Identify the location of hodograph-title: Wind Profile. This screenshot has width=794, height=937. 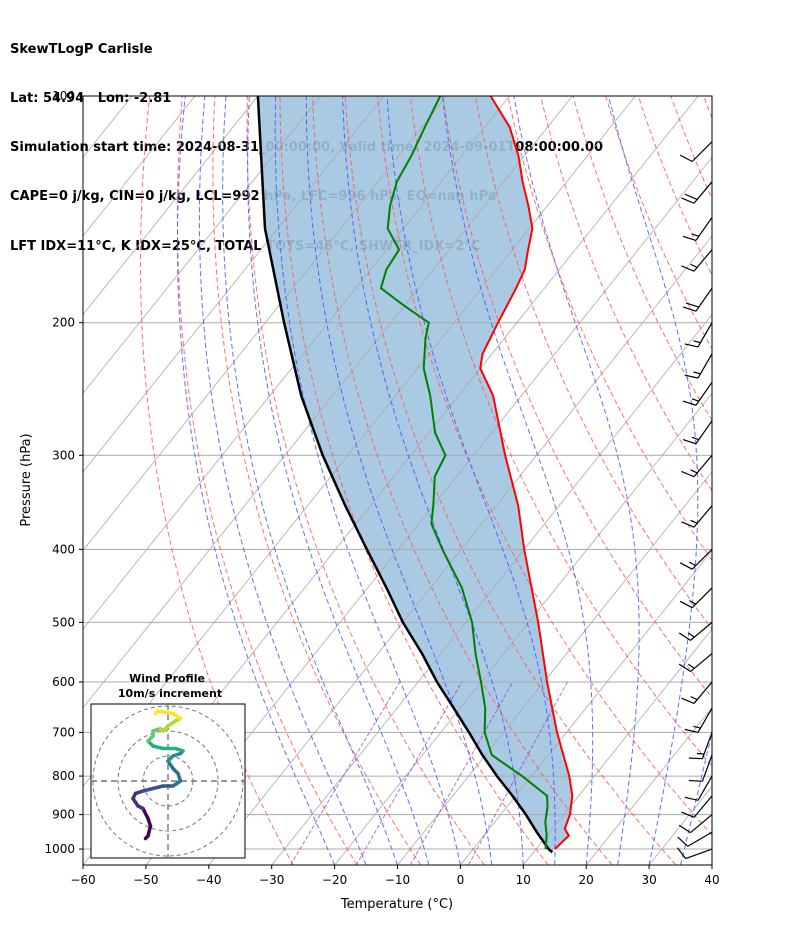
(167, 678).